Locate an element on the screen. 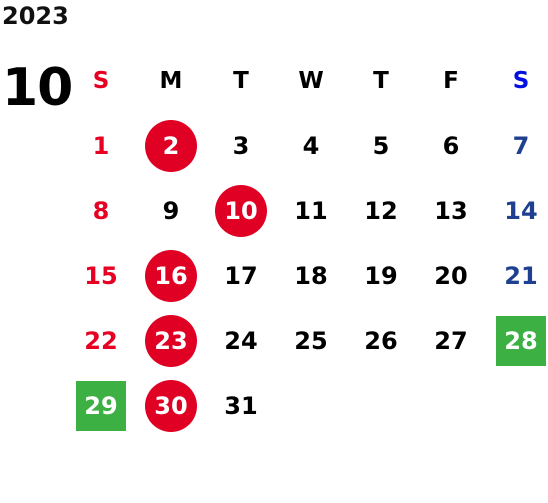  calendar-day: 21 is located at coordinates (517, 275).